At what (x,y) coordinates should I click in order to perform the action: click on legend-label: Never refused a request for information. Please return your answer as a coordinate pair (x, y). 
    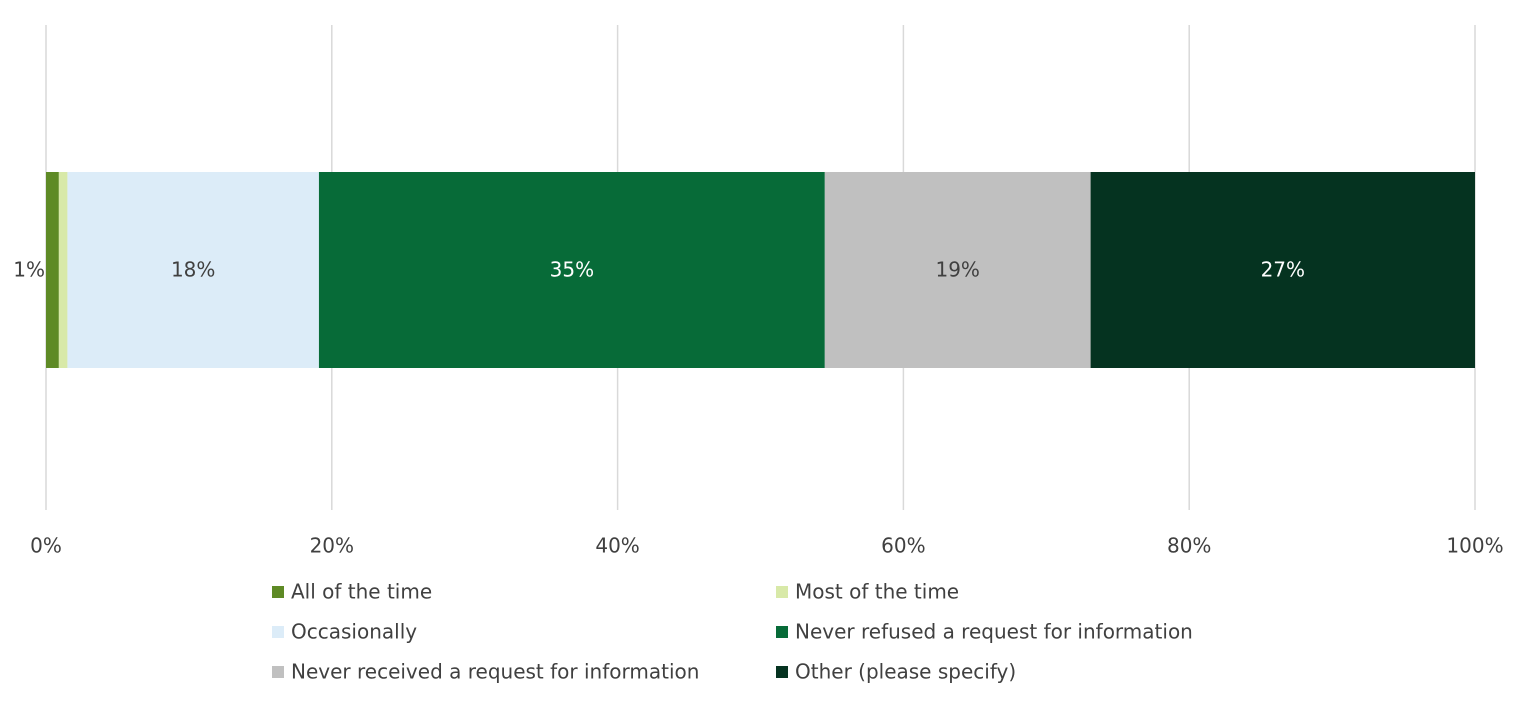
    Looking at the image, I should click on (994, 632).